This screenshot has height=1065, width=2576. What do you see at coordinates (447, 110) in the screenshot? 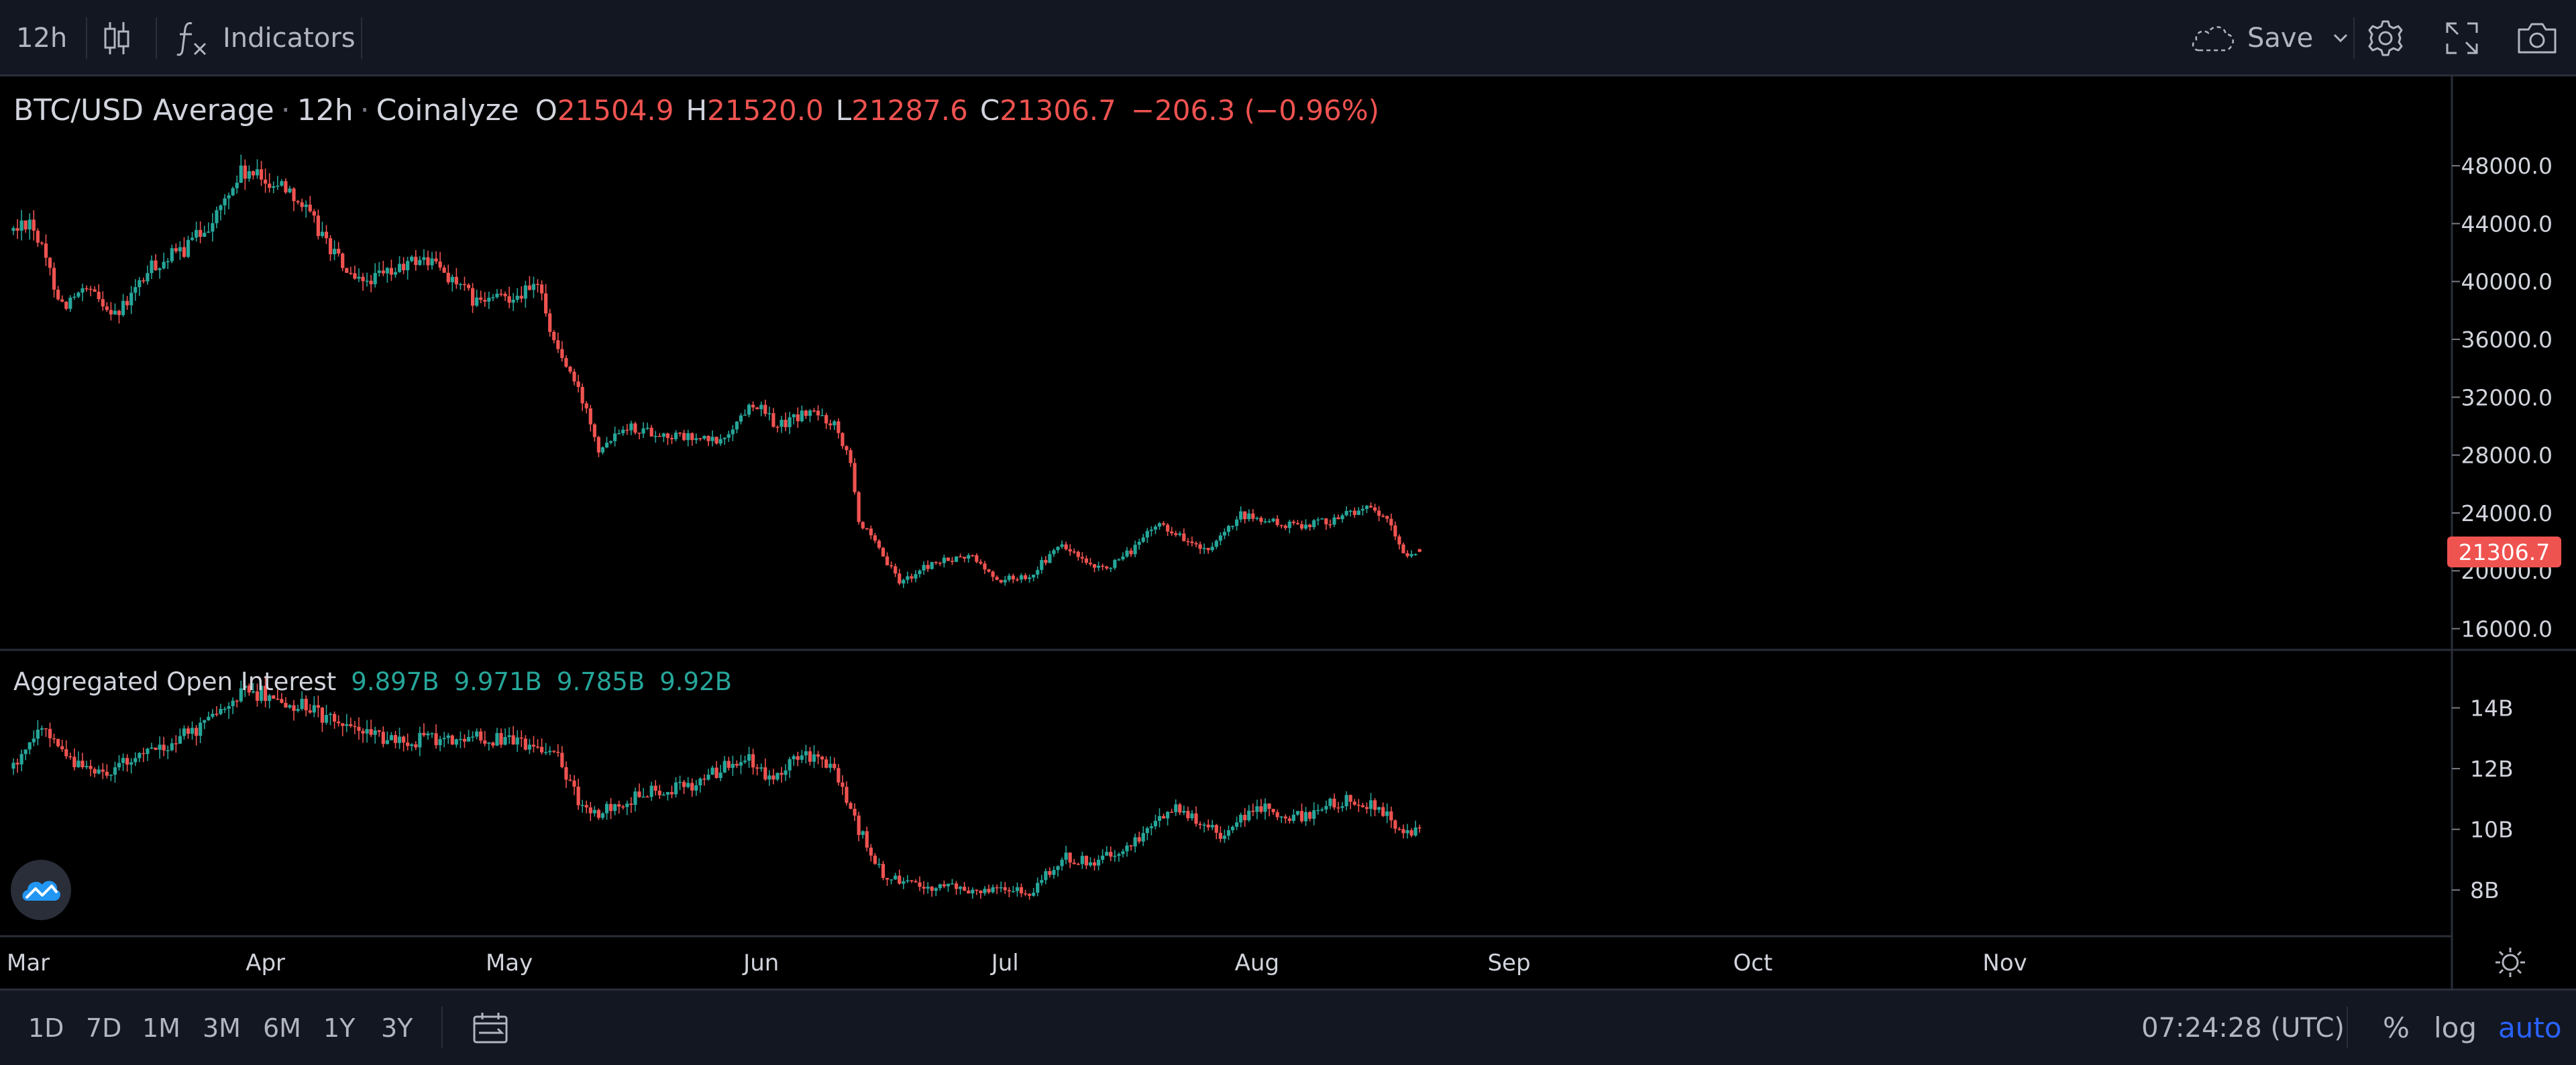
I see `legend-source: Coinalyze` at bounding box center [447, 110].